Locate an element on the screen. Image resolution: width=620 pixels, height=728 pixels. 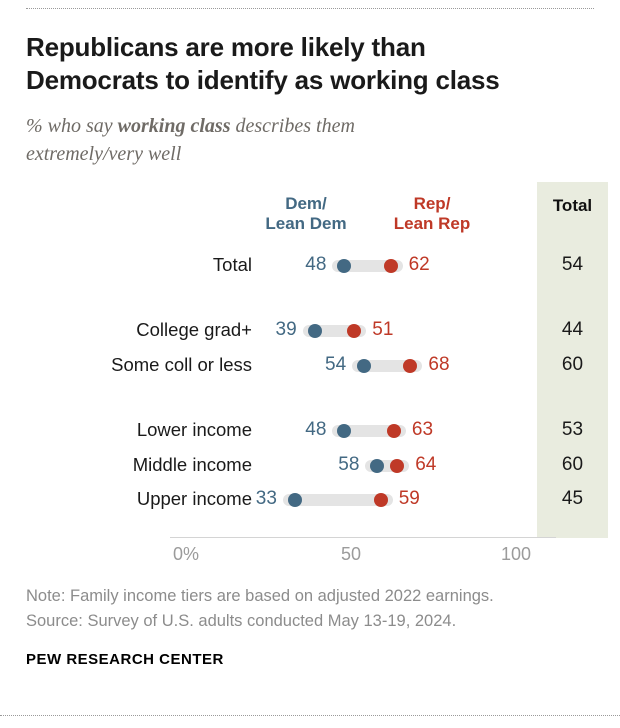
subtitle-suffix: describes them extremely/very well is located at coordinates (190, 139).